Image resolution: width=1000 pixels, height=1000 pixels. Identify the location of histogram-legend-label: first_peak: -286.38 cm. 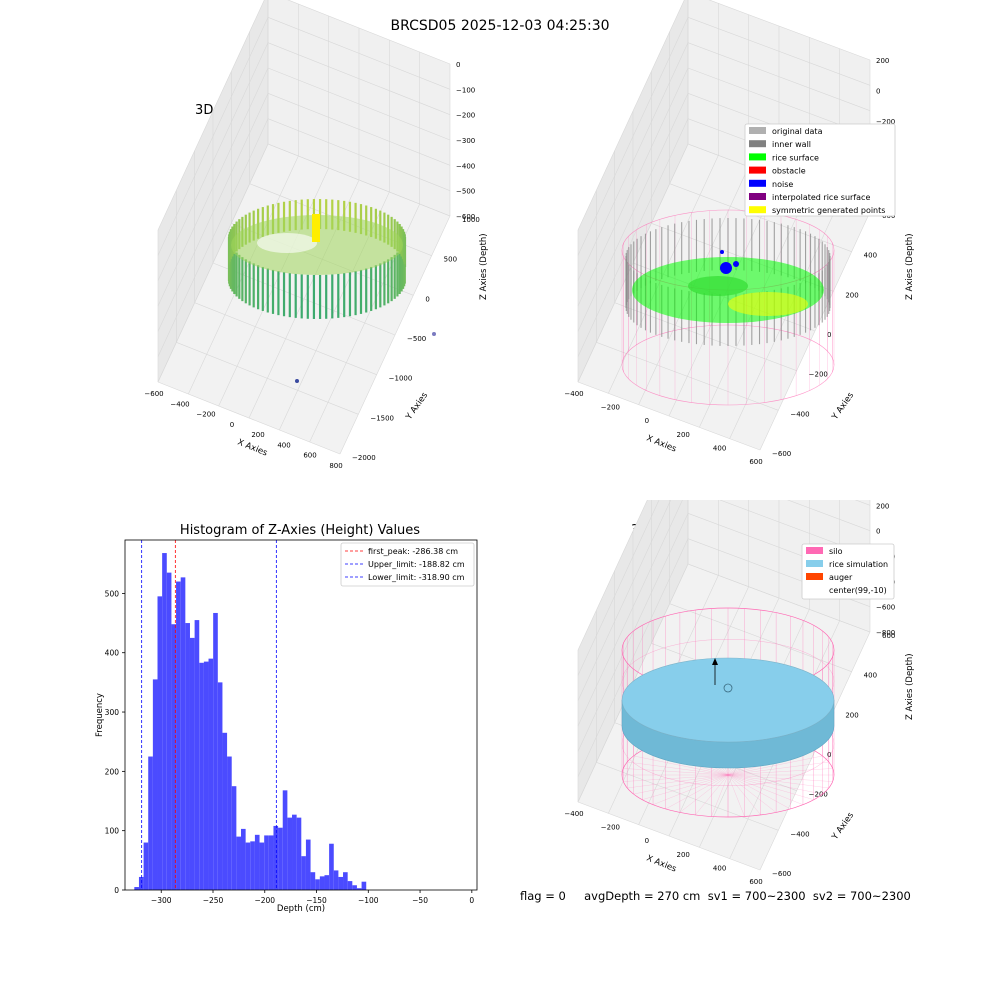
(413, 551).